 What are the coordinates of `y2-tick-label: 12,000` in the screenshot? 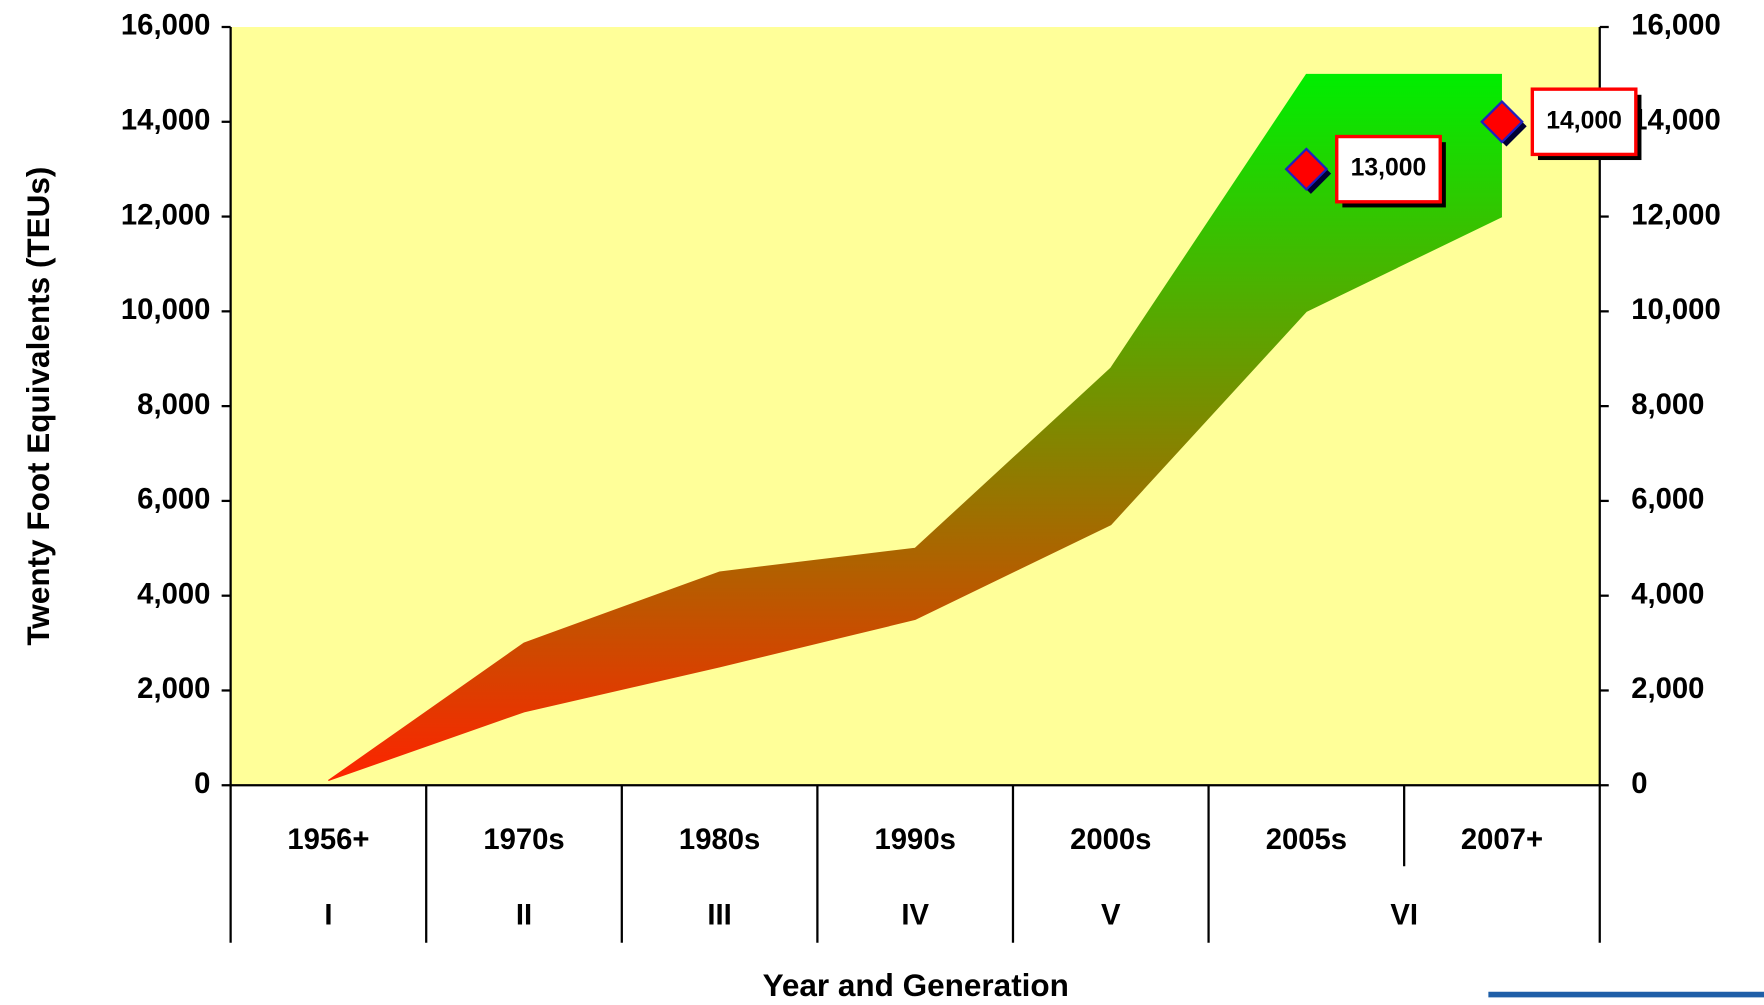 It's located at (1675, 215).